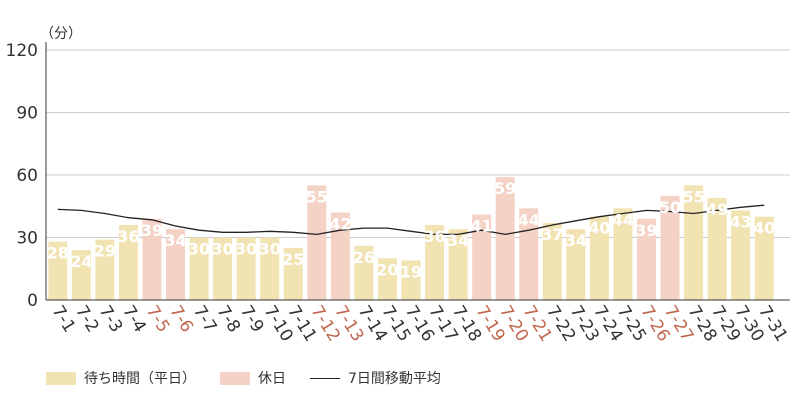 Image resolution: width=800 pixels, height=404 pixels. Describe the element at coordinates (134, 319) in the screenshot. I see `x-tick-label: 7-4` at that location.